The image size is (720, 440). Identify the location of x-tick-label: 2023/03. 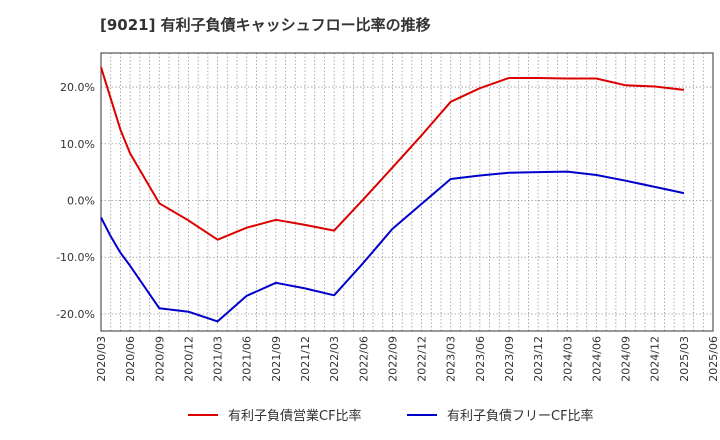
(451, 359).